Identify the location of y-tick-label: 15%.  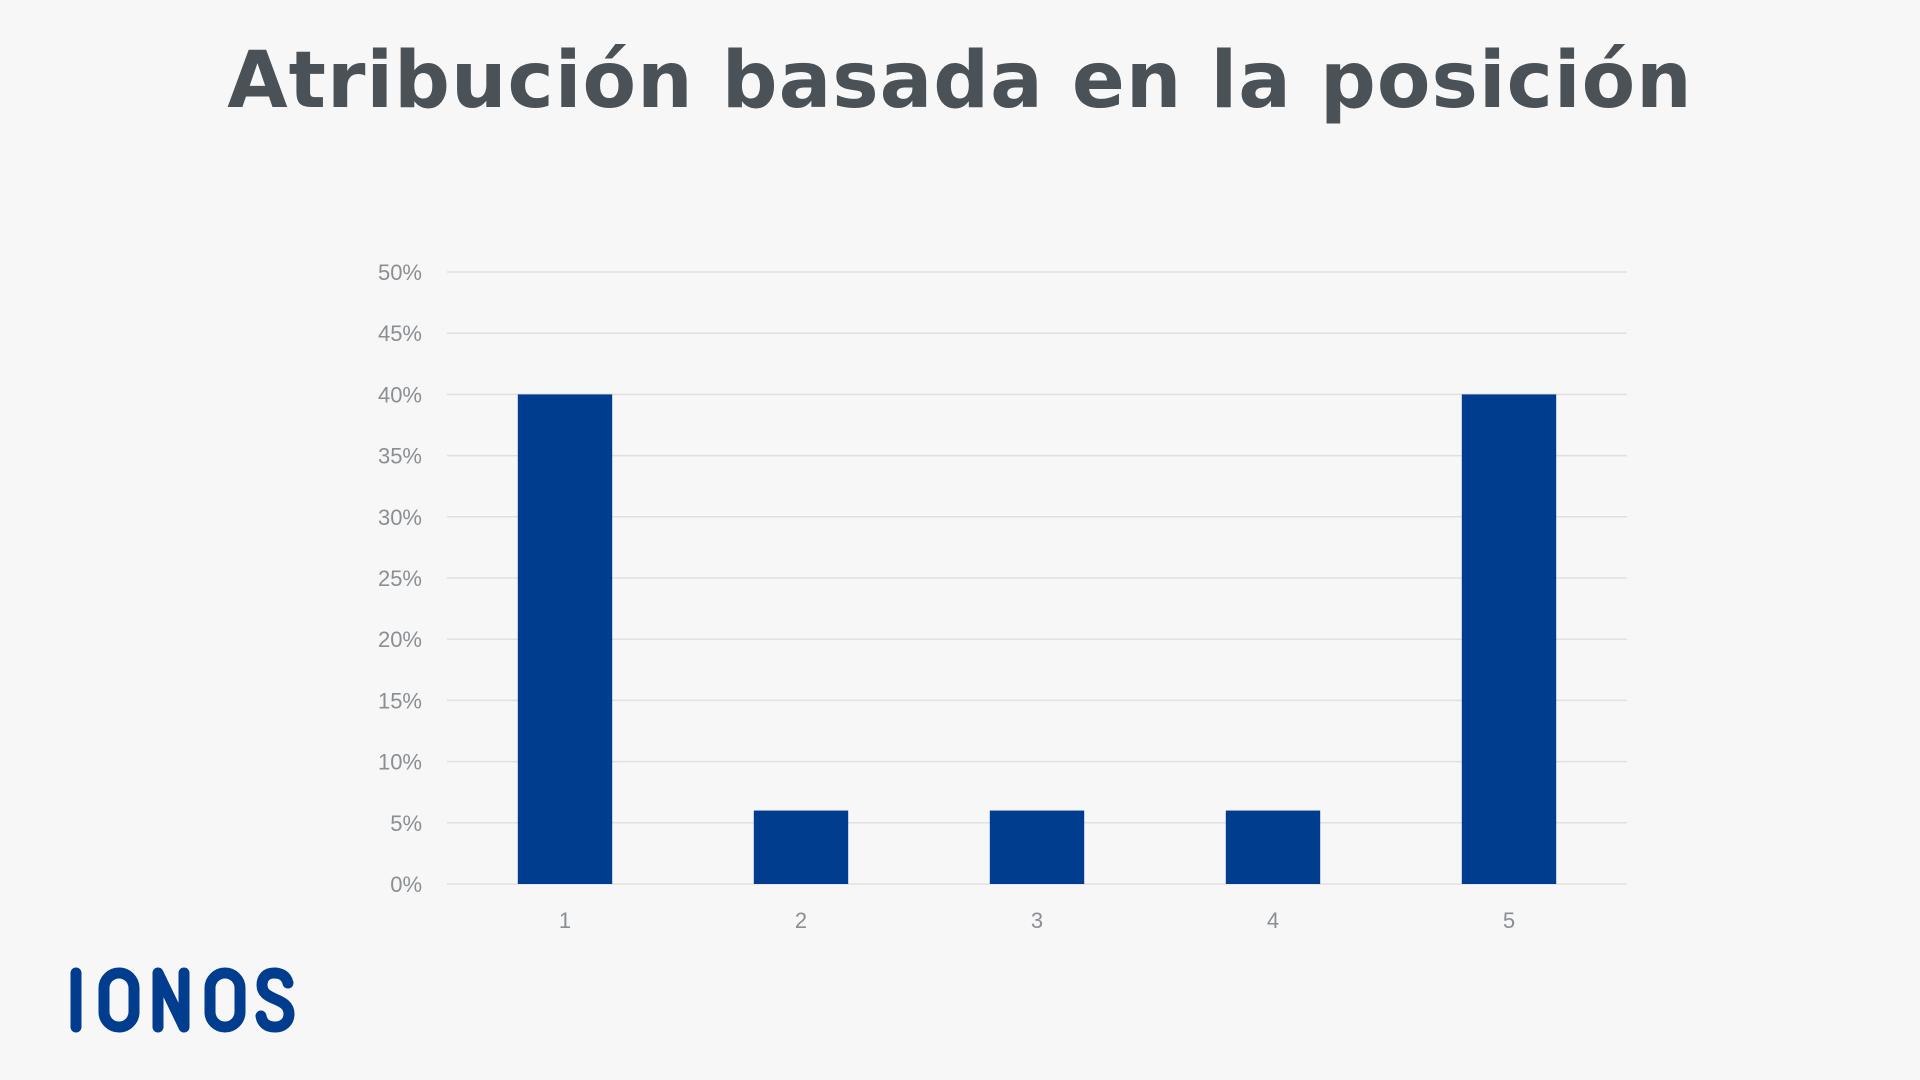
(400, 700).